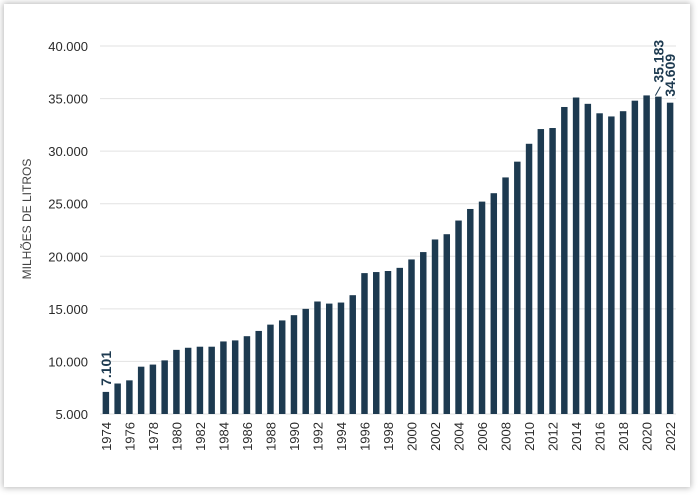  What do you see at coordinates (68, 151) in the screenshot?
I see `y-tick-label: 30.000` at bounding box center [68, 151].